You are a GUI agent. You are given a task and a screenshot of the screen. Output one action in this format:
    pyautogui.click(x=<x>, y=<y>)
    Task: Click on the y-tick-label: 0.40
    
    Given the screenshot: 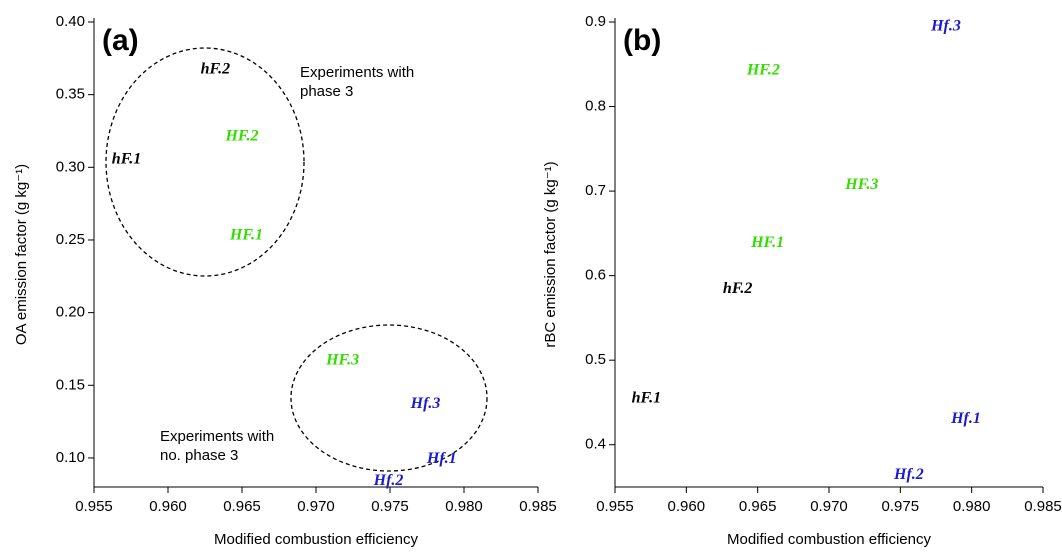 What is the action you would take?
    pyautogui.click(x=70, y=21)
    